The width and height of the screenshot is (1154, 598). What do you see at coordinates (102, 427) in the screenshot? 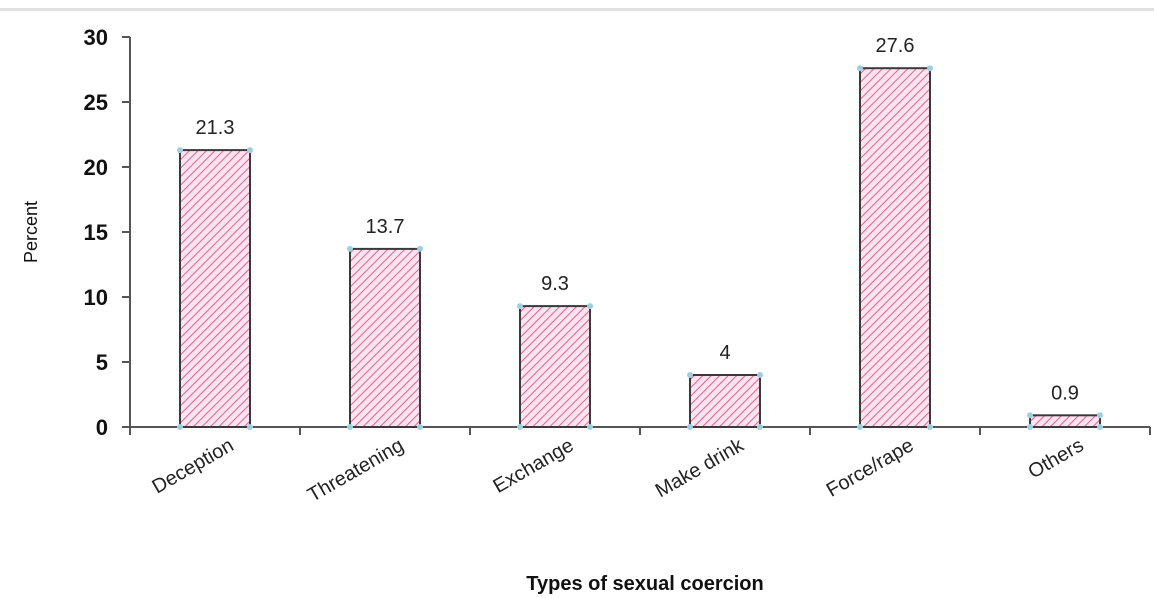
I see `y-tick-label: 0` at bounding box center [102, 427].